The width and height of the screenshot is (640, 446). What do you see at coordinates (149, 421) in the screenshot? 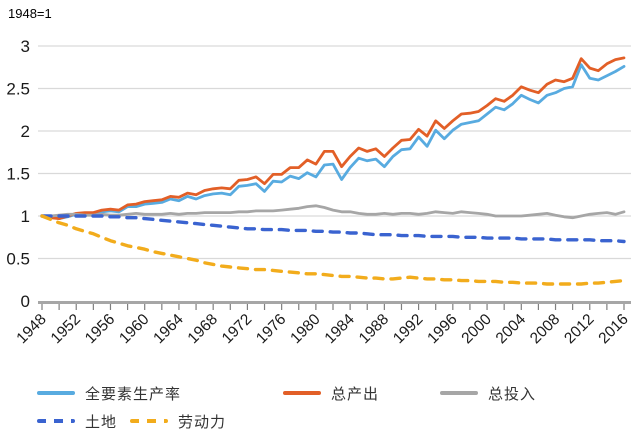
I see `legend-line-labor-icon` at bounding box center [149, 421].